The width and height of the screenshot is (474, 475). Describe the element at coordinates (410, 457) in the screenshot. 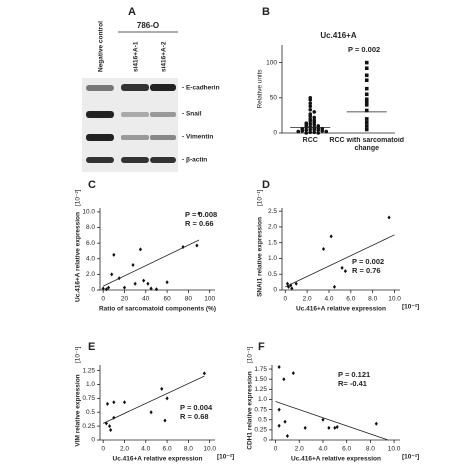

I see `x-axis-unit: [10⁻²]` at that location.